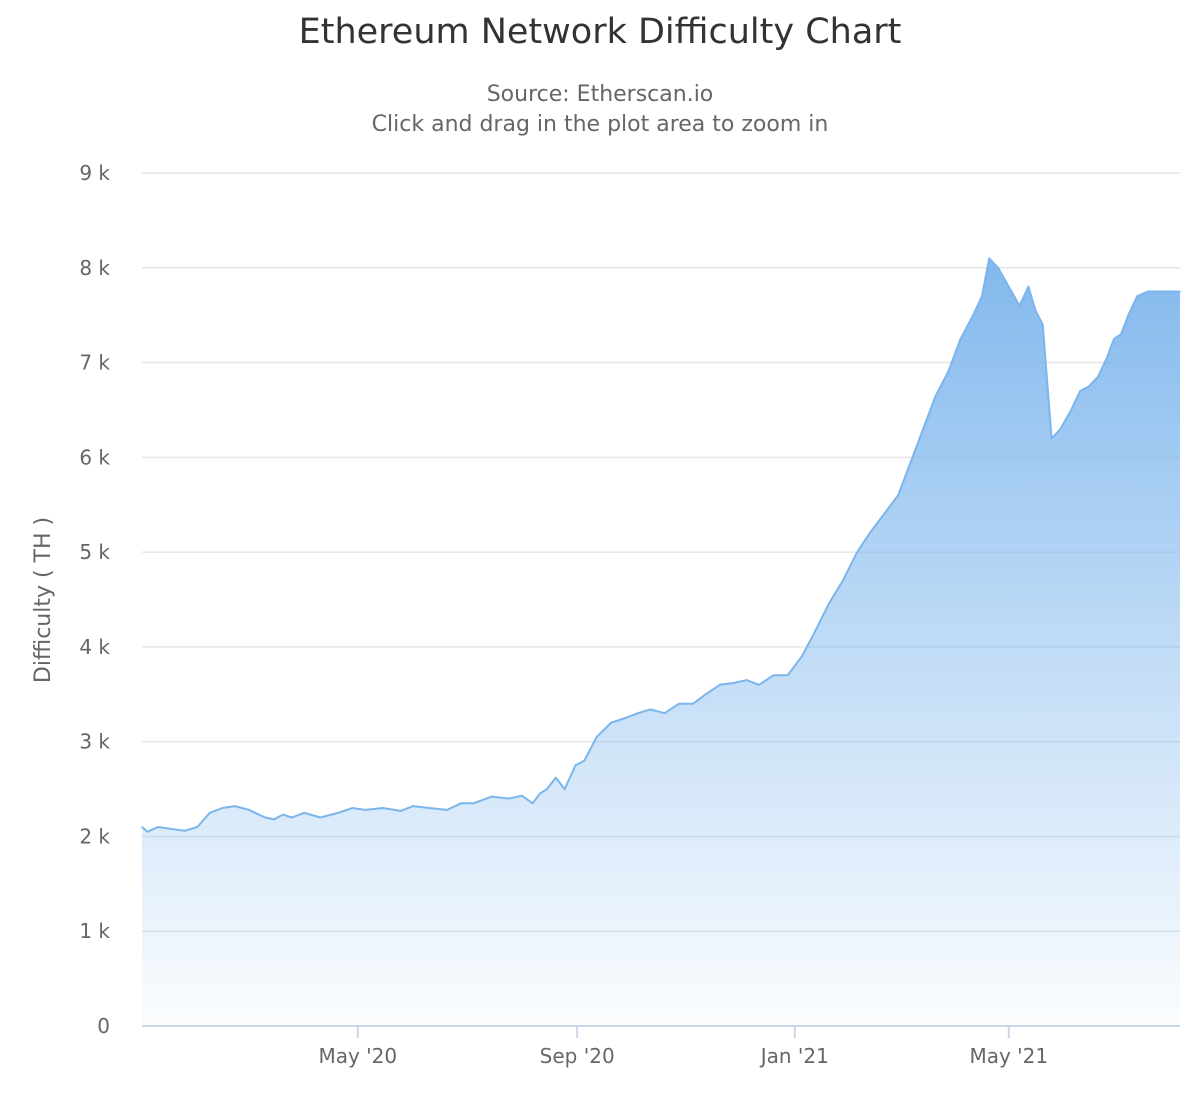 This screenshot has height=1100, width=1200. Describe the element at coordinates (577, 1056) in the screenshot. I see `x-tick-label: Sep '20` at that location.